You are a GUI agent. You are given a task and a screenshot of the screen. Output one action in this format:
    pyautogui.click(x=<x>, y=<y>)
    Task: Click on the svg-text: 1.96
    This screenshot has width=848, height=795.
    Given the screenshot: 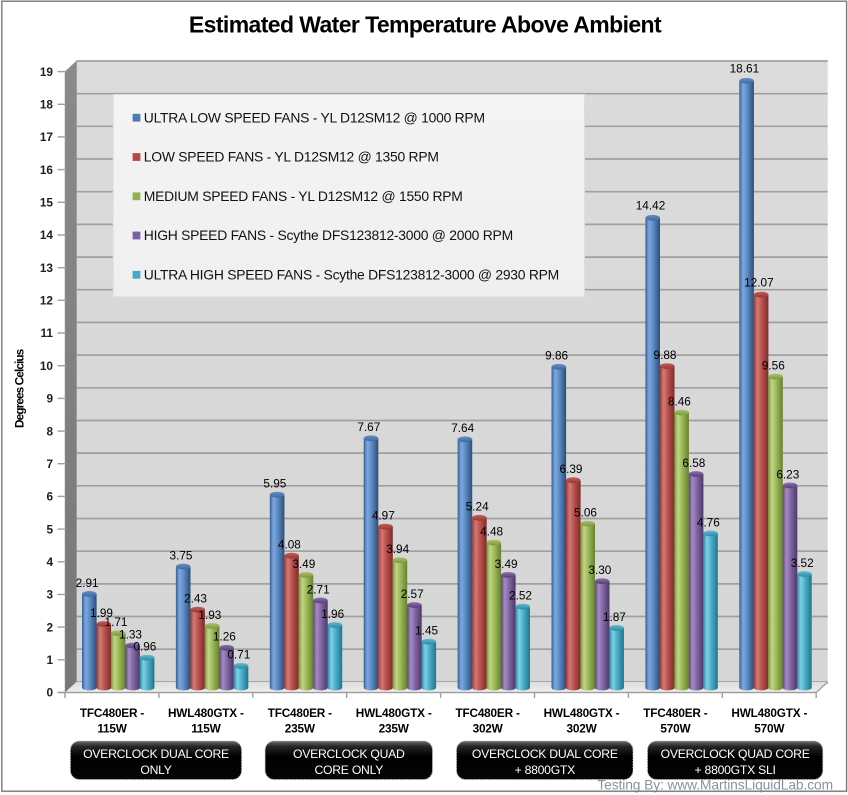 What is the action you would take?
    pyautogui.click(x=332, y=614)
    